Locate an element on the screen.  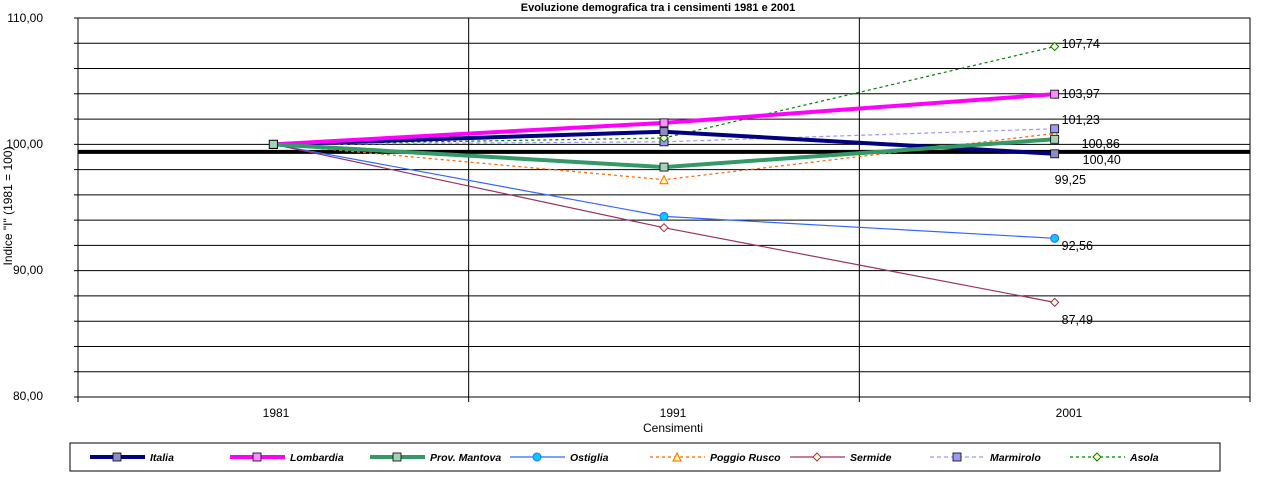
data-label: 100,86 is located at coordinates (1101, 144).